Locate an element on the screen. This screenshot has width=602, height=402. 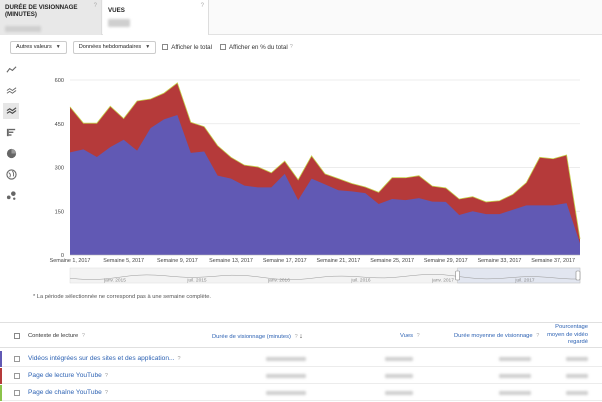
column-header-views: Vues ? is located at coordinates (410, 336).